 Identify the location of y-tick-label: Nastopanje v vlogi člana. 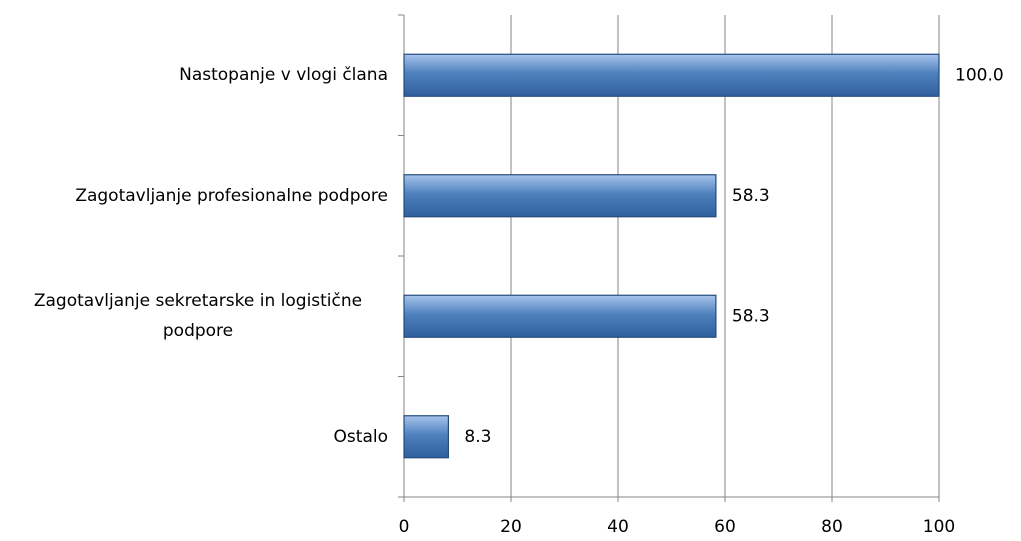
(283, 75).